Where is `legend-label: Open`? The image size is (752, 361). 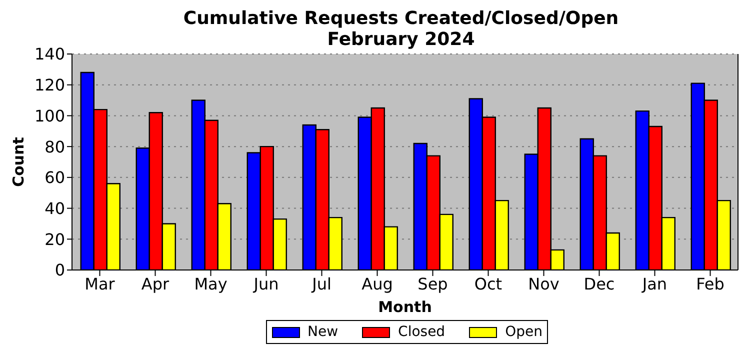 legend-label: Open is located at coordinates (523, 332).